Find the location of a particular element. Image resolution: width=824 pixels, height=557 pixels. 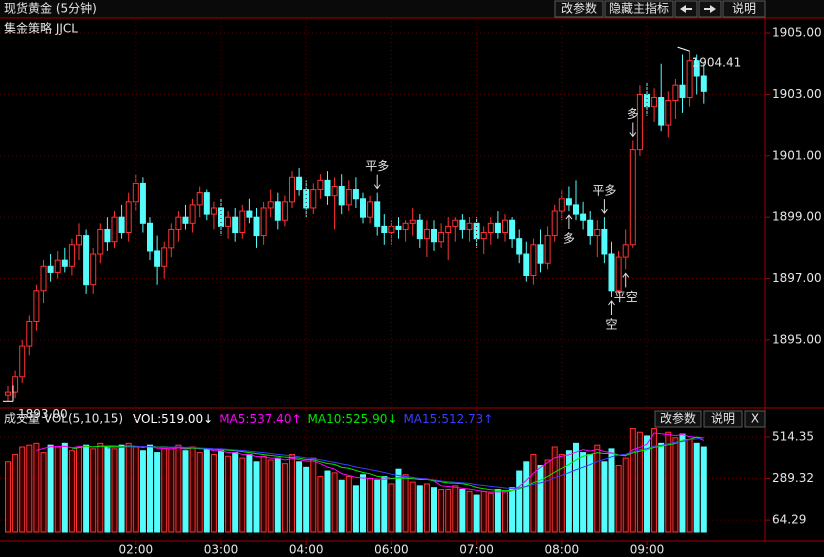

low-label: 1893.00 is located at coordinates (43, 414).